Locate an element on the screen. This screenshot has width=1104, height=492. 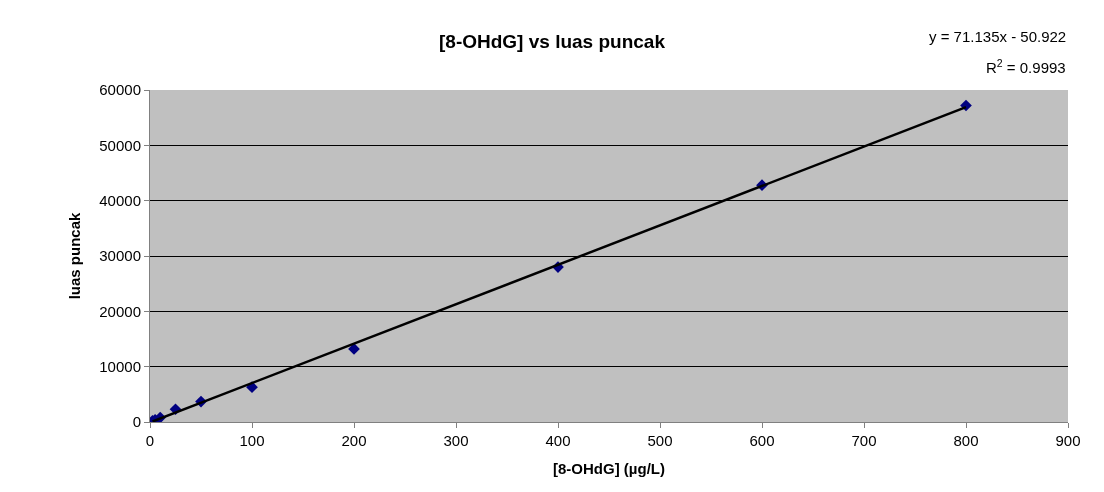
x-tick-label: 400 is located at coordinates (558, 440).